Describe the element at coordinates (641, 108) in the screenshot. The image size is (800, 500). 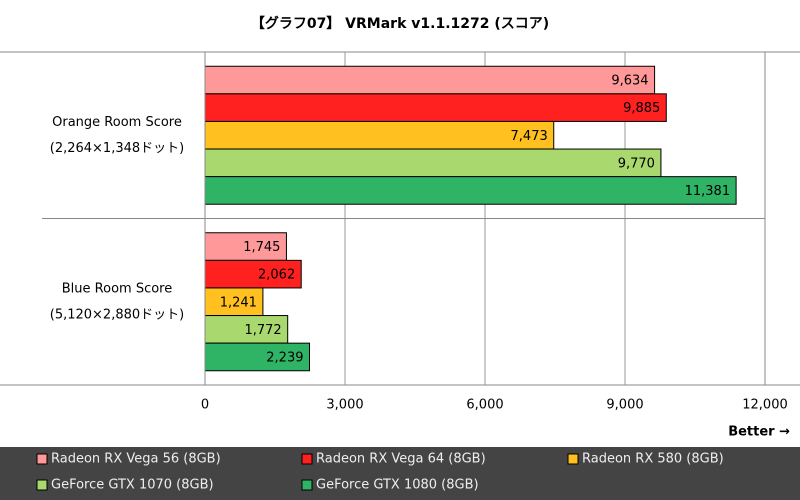
I see `data-label: 9,885` at that location.